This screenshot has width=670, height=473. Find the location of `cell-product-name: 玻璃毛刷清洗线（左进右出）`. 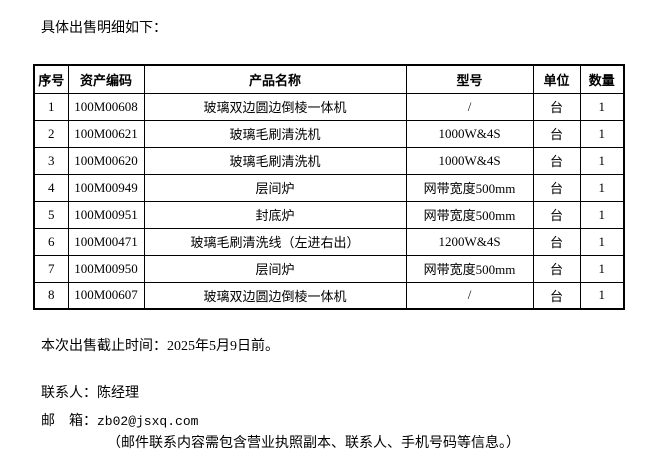

cell-product-name: 玻璃毛刷清洗线（左进右出） is located at coordinates (275, 241).